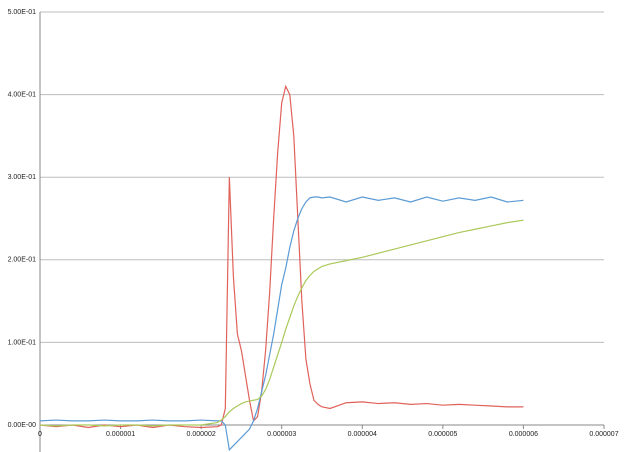 This screenshot has width=640, height=452. Describe the element at coordinates (442, 434) in the screenshot. I see `x-tick-label: 0.000005` at that location.